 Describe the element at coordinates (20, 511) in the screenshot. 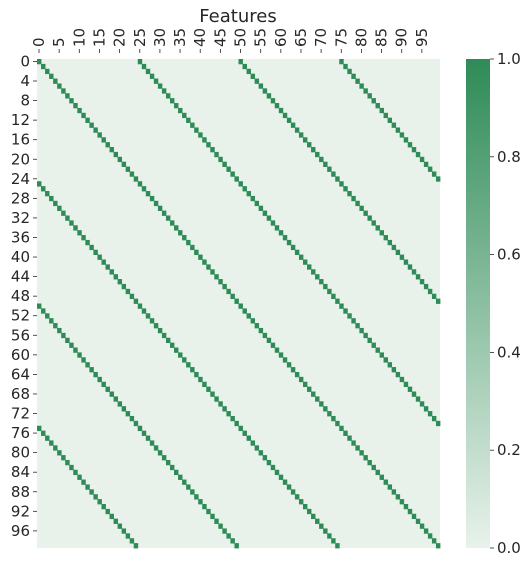

I see `y-tick-label: 92` at that location.